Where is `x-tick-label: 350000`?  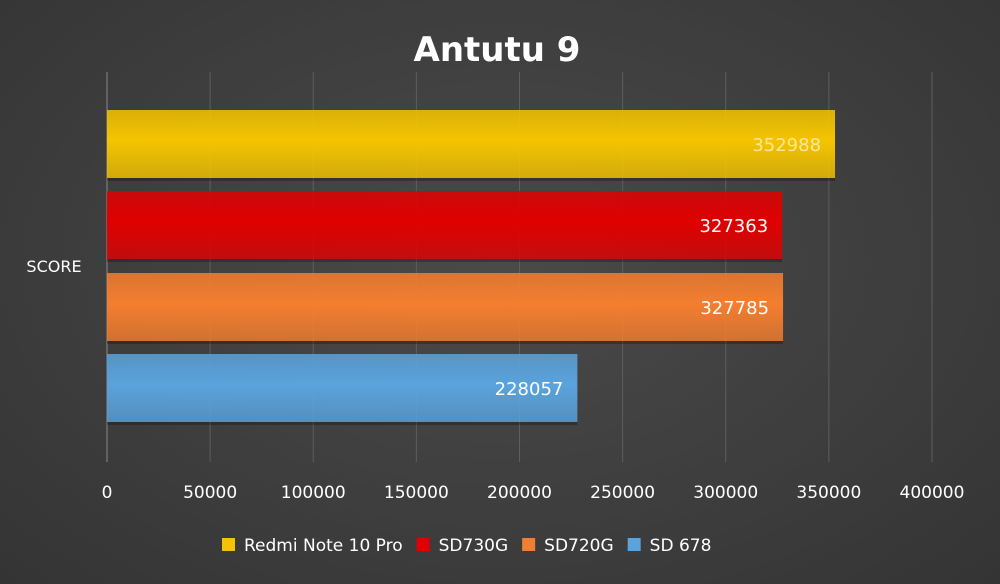 x-tick-label: 350000 is located at coordinates (828, 493).